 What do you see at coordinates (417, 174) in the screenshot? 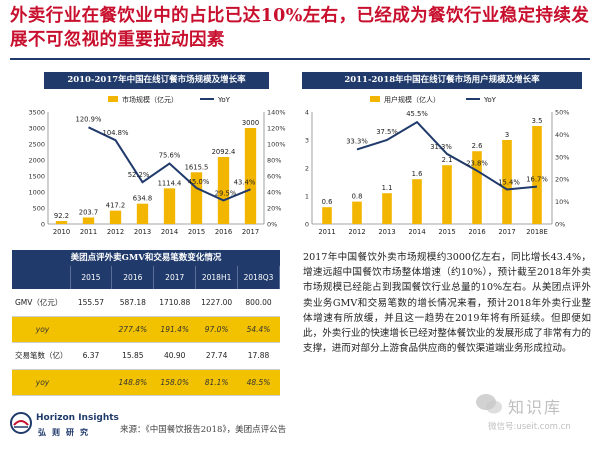
I see `bar-value-label: 1.6` at bounding box center [417, 174].